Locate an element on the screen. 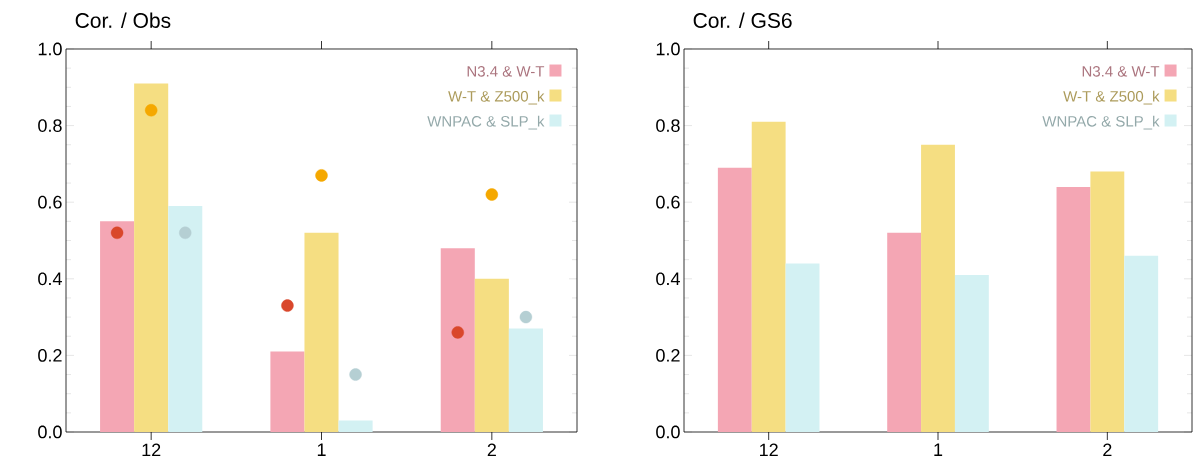  chart-title: Cor. / GS6 is located at coordinates (742, 20).